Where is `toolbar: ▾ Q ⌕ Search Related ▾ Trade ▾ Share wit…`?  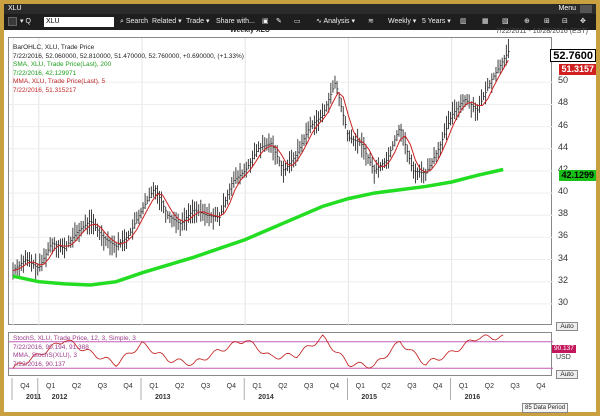 toolbar: ▾ Q ⌕ Search Related ▾ Trade ▾ Share wit… is located at coordinates (300, 22).